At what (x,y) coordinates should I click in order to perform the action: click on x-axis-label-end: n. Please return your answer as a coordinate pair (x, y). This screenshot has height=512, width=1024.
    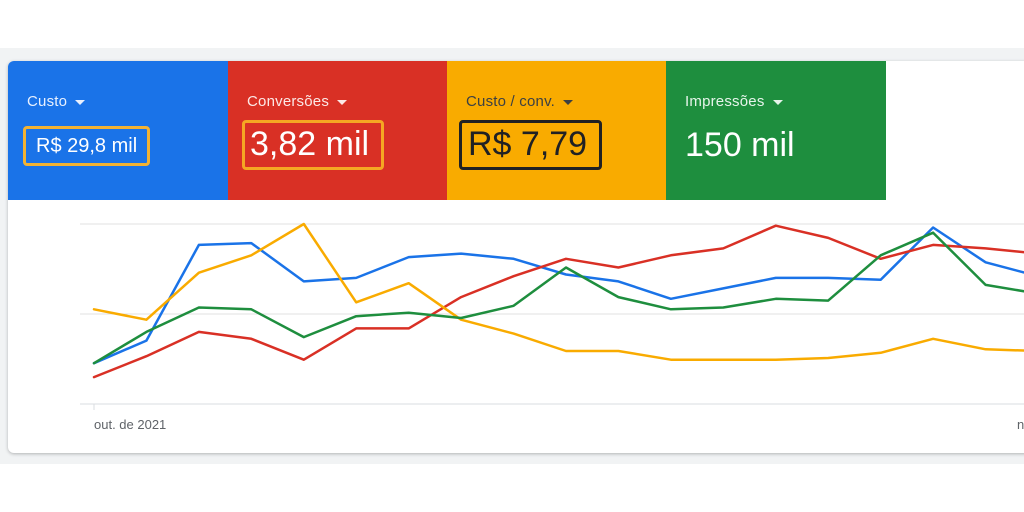
    Looking at the image, I should click on (1020, 424).